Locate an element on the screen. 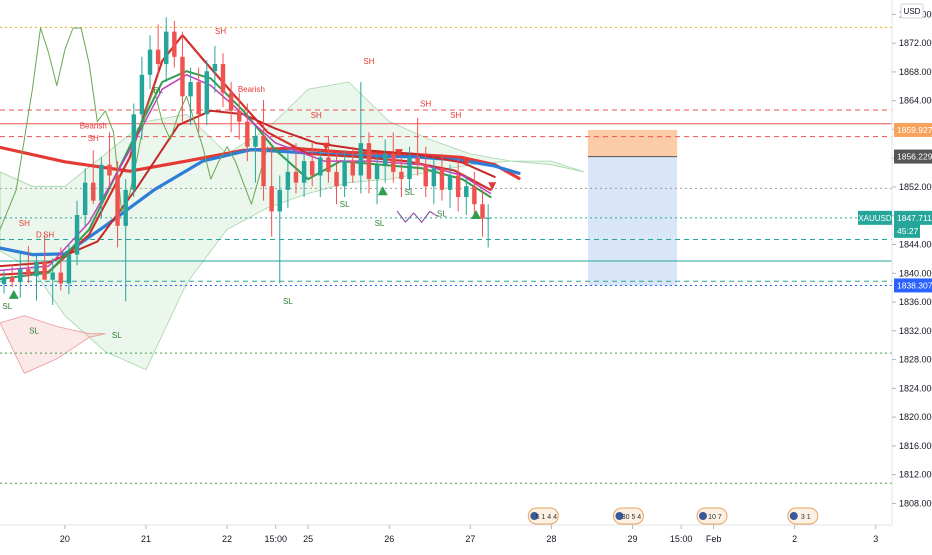  annotation-bearish-4: Bearish is located at coordinates (93, 126).